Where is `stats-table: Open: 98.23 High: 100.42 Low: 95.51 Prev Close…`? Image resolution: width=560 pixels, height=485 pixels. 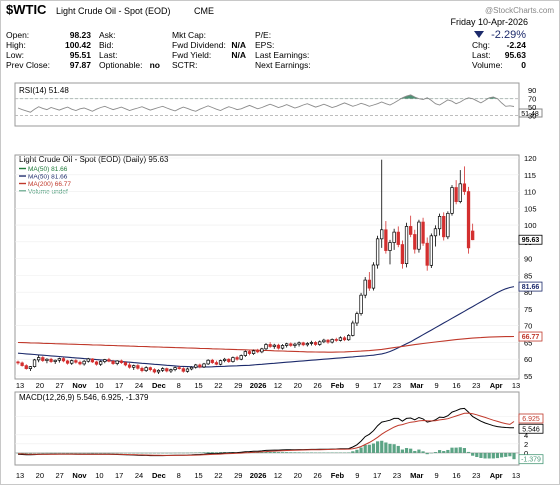 stats-table: Open: 98.23 High: 100.42 Low: 95.51 Prev Close… is located at coordinates (266, 50).